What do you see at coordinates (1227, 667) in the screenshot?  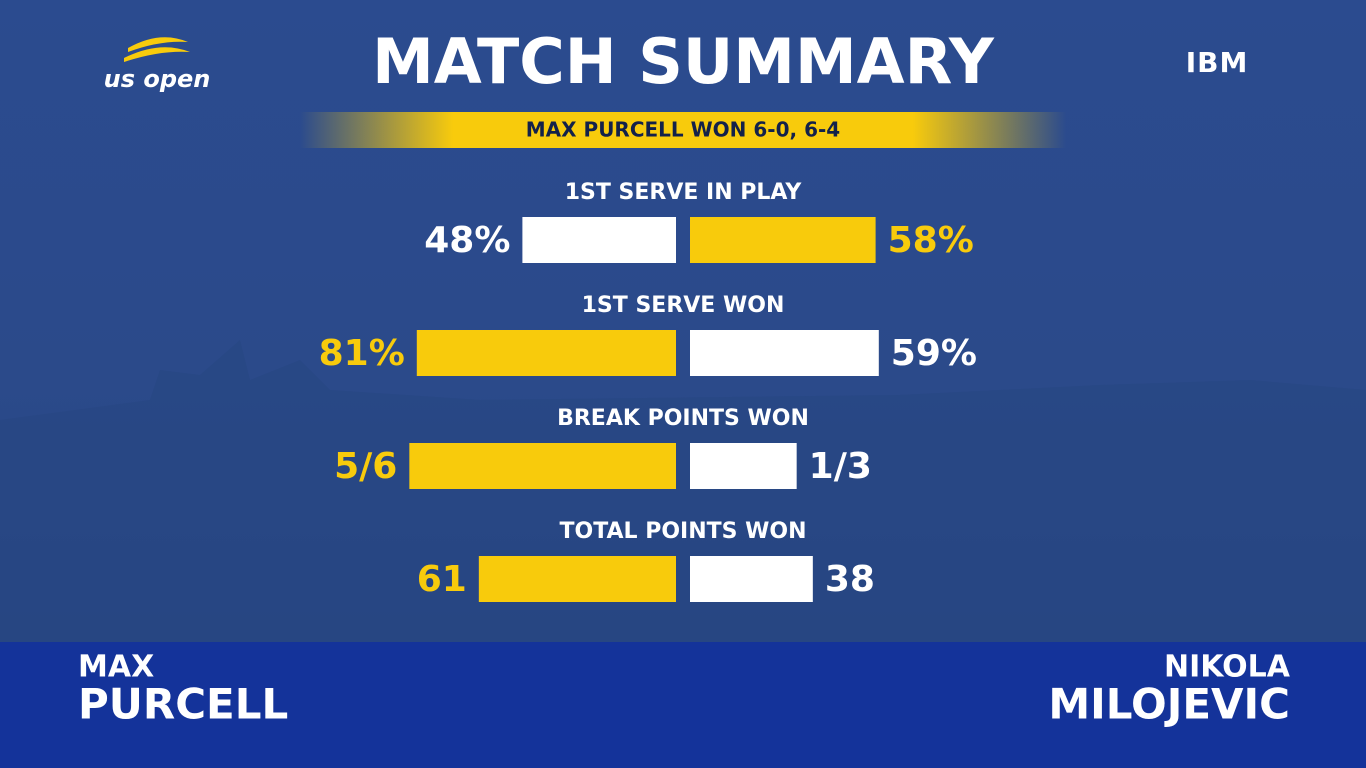 I see `player-first-name: NIKOLA` at bounding box center [1227, 667].